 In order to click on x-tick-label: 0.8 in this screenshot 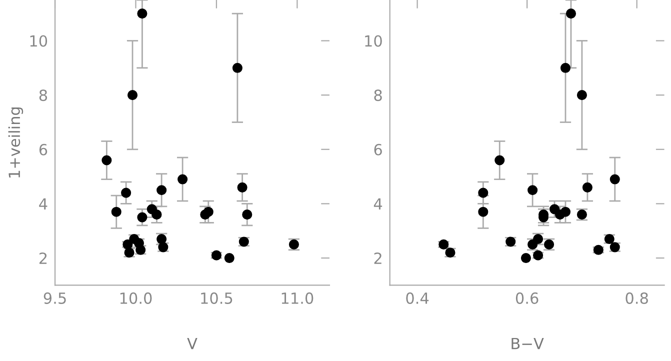, I will do `click(637, 298)`.